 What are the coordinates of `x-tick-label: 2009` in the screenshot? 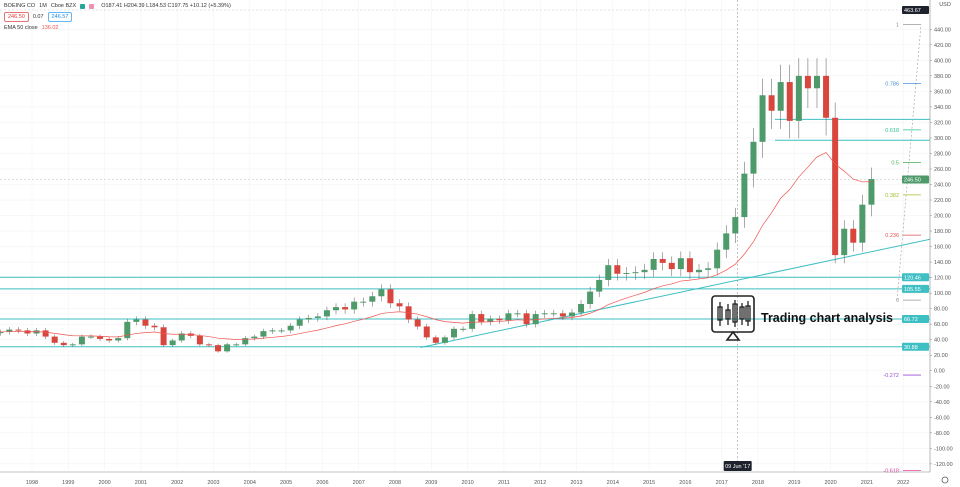 It's located at (431, 483).